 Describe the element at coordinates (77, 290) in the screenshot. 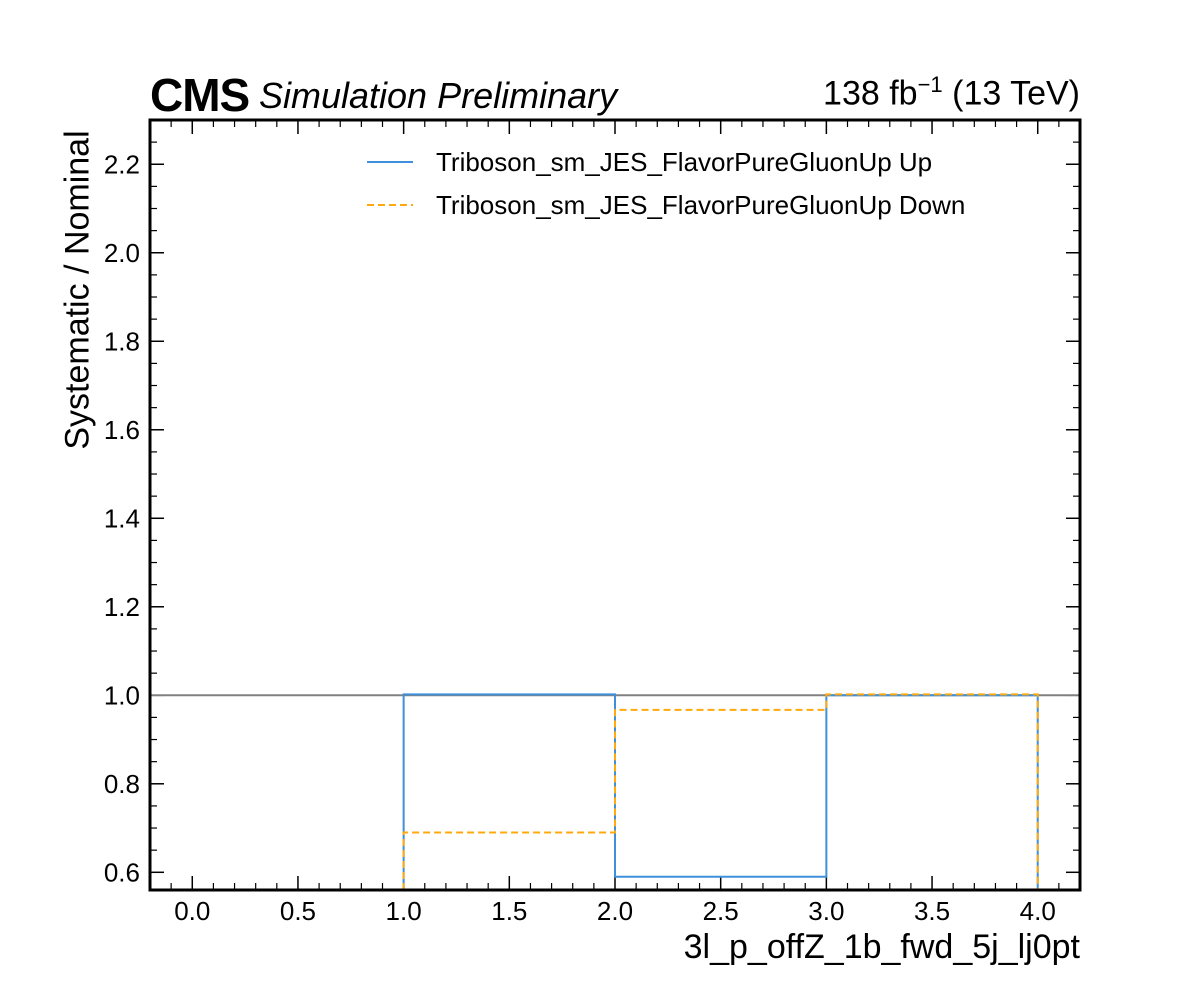

I see `y-axis-label: Systematic / Nominal` at that location.